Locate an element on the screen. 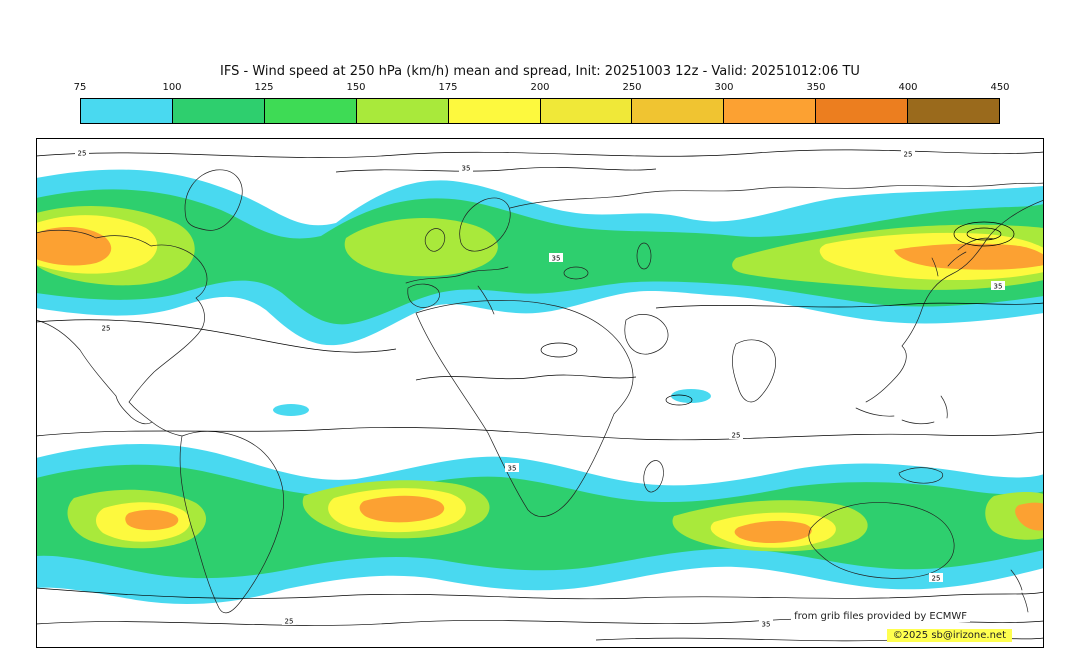 This screenshot has height=658, width=1080. coast-east-asia is located at coordinates (954, 301).